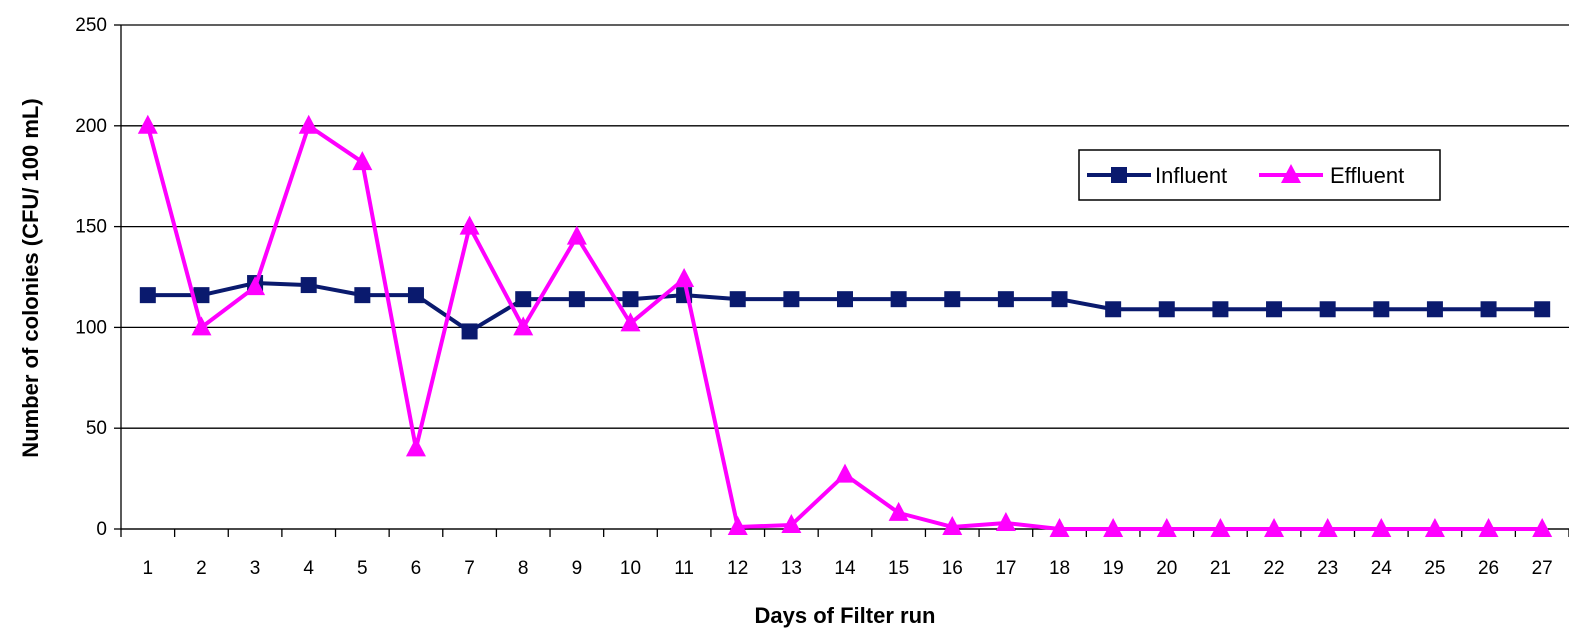 The height and width of the screenshot is (629, 1569). Describe the element at coordinates (91, 25) in the screenshot. I see `y-tick-label: 250` at that location.